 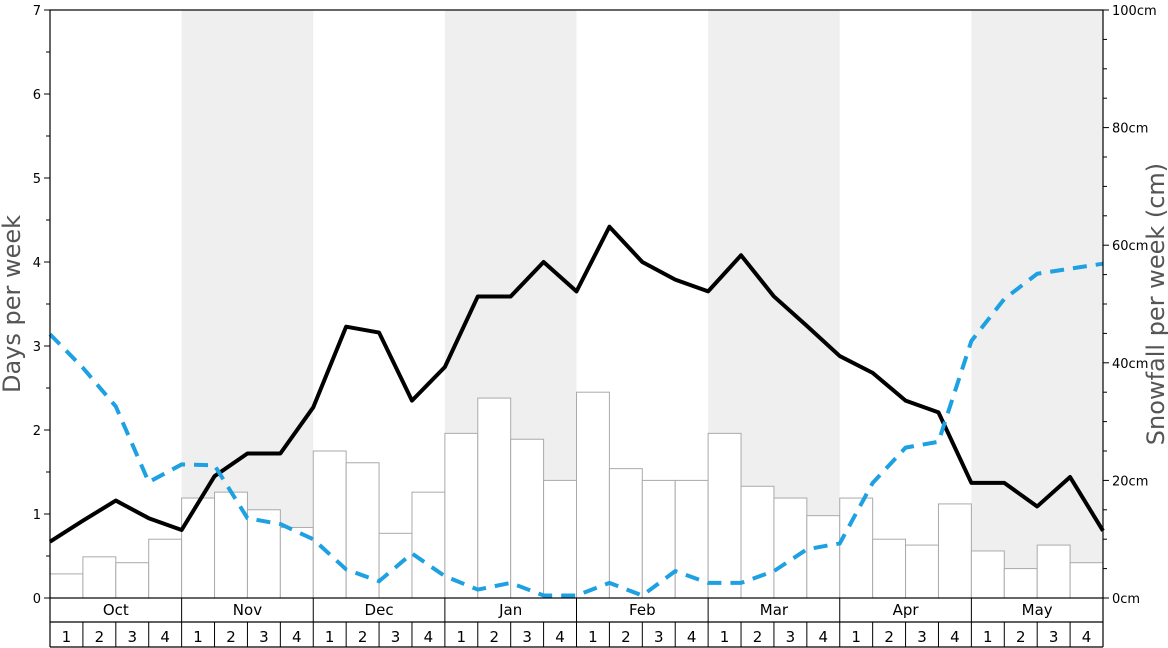 What do you see at coordinates (37, 179) in the screenshot?
I see `left-tick-label: 5` at bounding box center [37, 179].